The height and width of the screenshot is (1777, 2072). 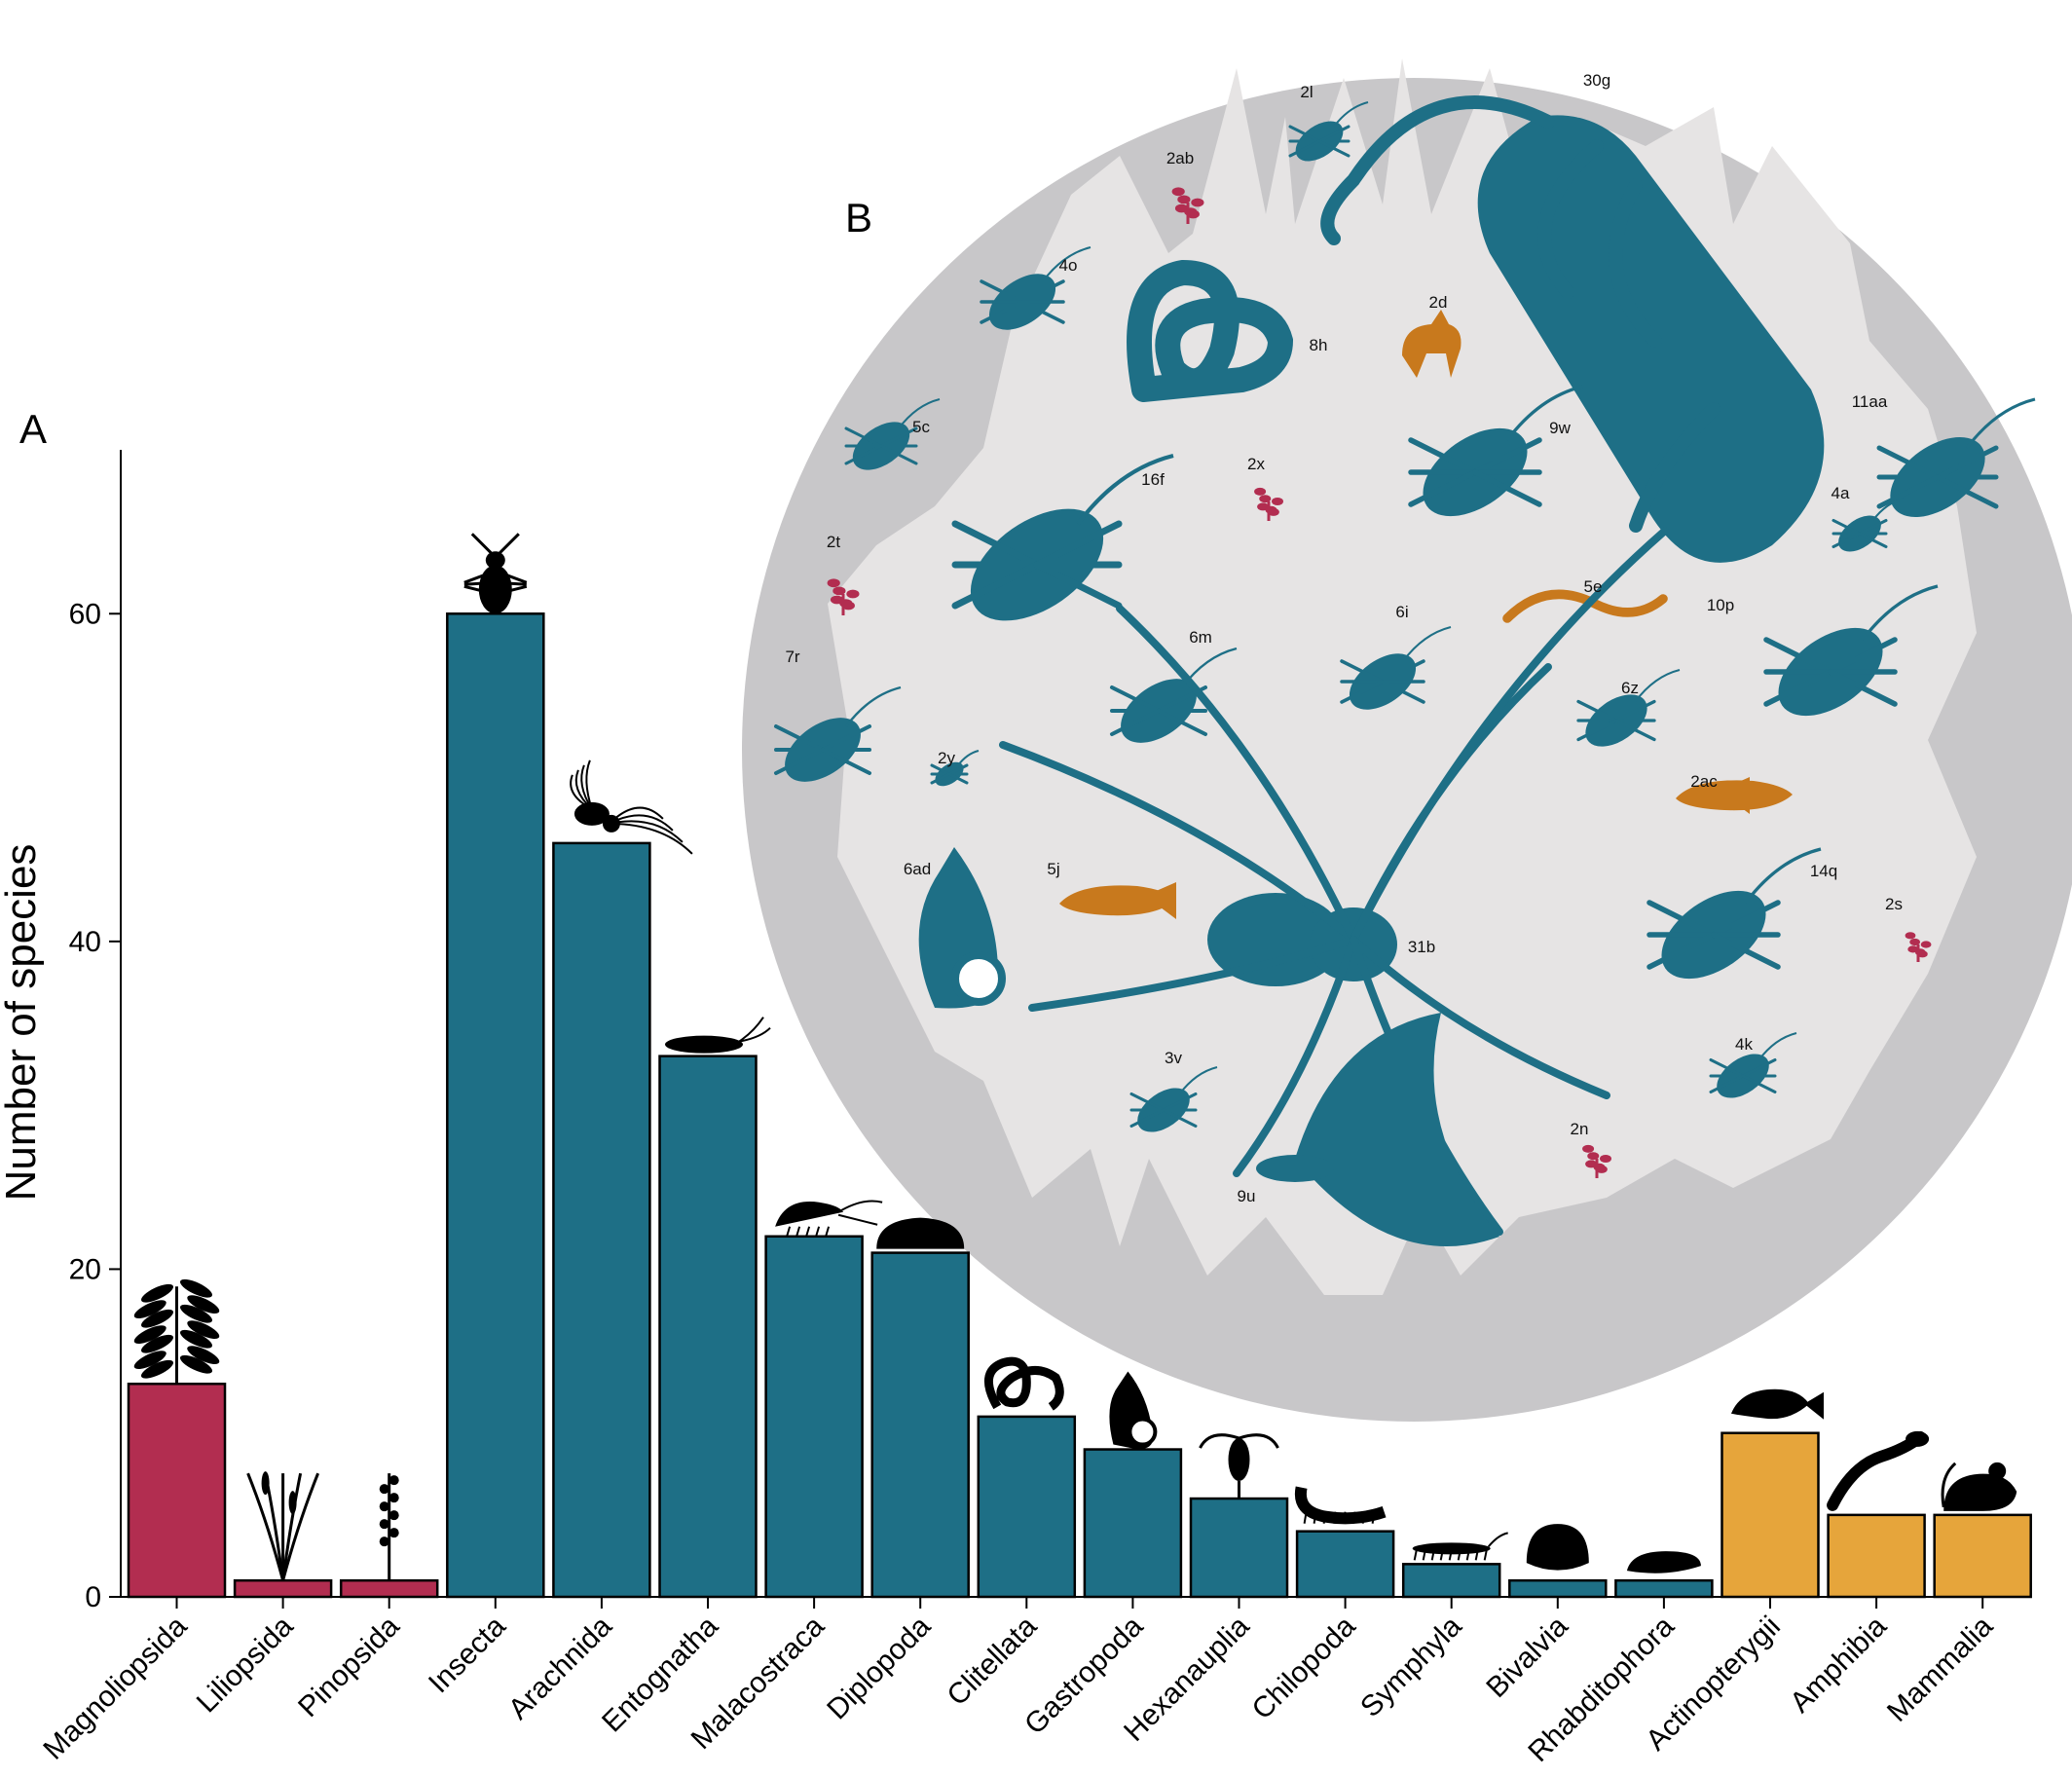 What do you see at coordinates (33, 429) in the screenshot?
I see `panel-a-letter: A` at bounding box center [33, 429].